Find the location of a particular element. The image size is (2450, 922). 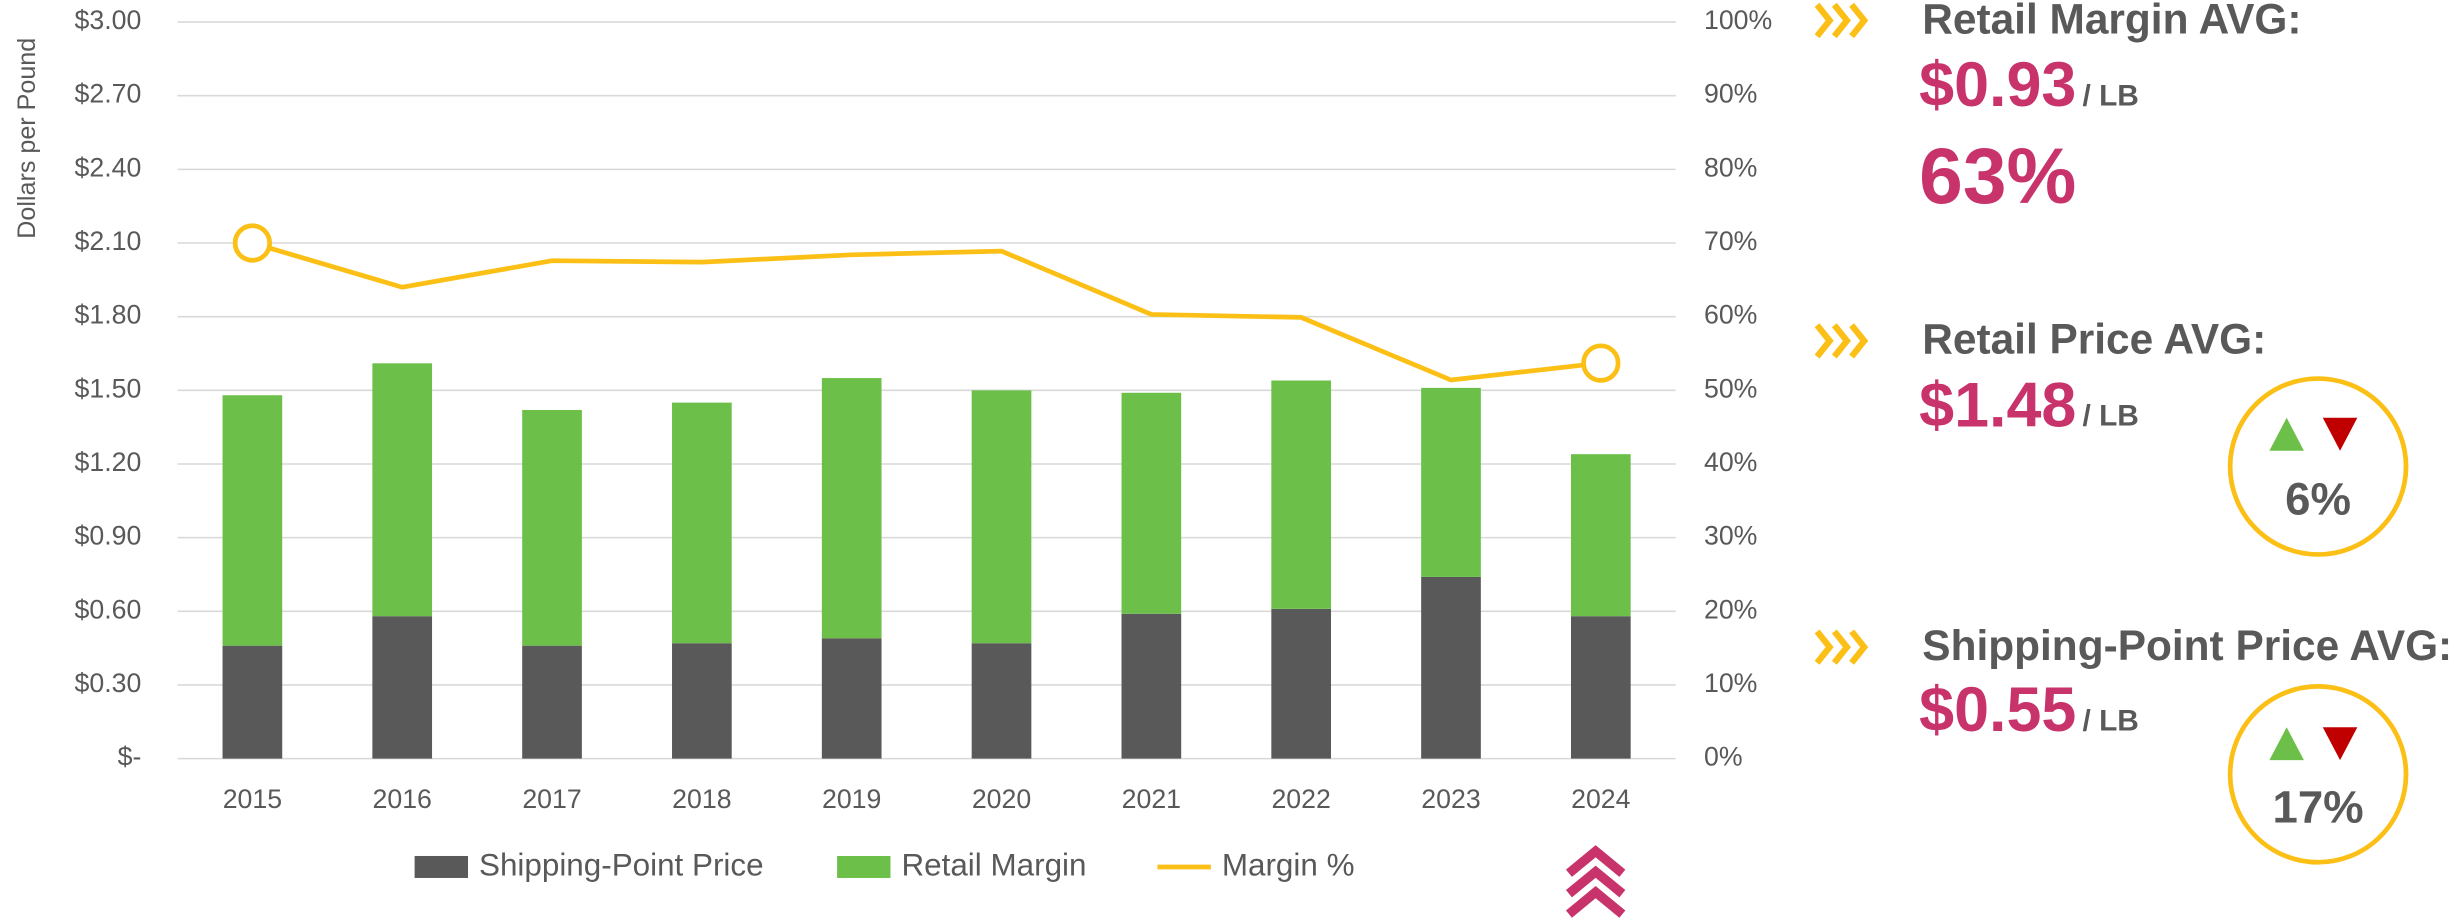

x-tick-label: 2016 is located at coordinates (402, 799).